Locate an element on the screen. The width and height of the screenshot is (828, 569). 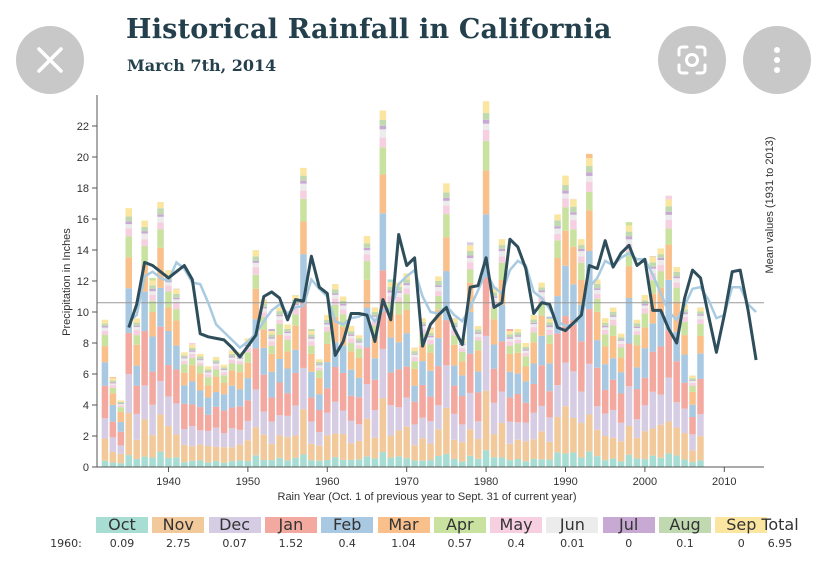
more-button is located at coordinates (777, 60).